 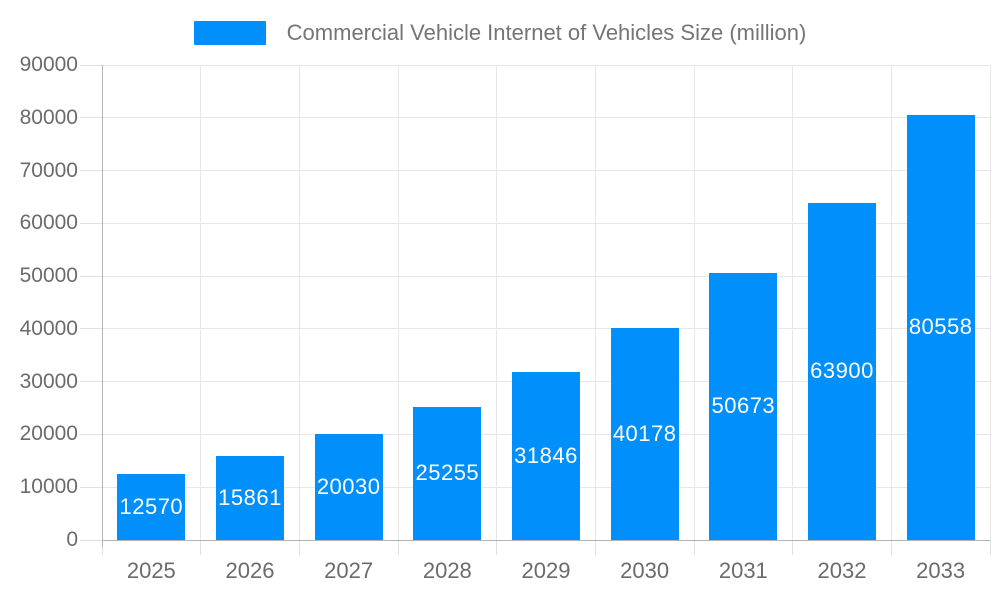 I want to click on x-axis-tick-label: 2028, so click(x=447, y=570).